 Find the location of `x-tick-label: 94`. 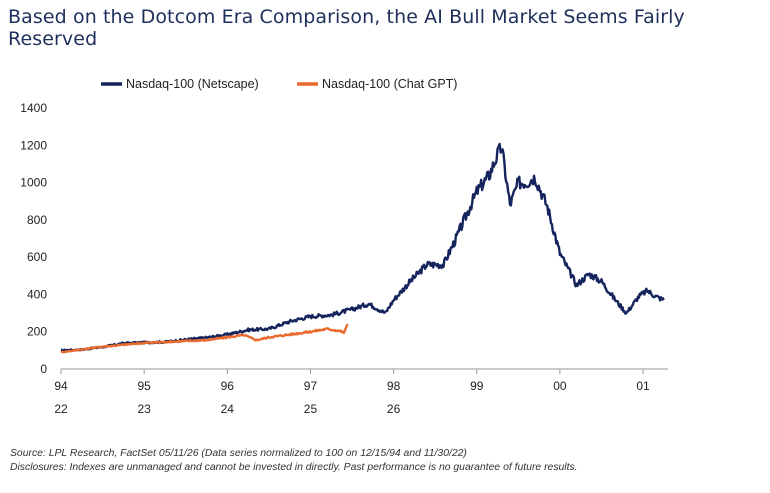

x-tick-label: 94 is located at coordinates (61, 386).